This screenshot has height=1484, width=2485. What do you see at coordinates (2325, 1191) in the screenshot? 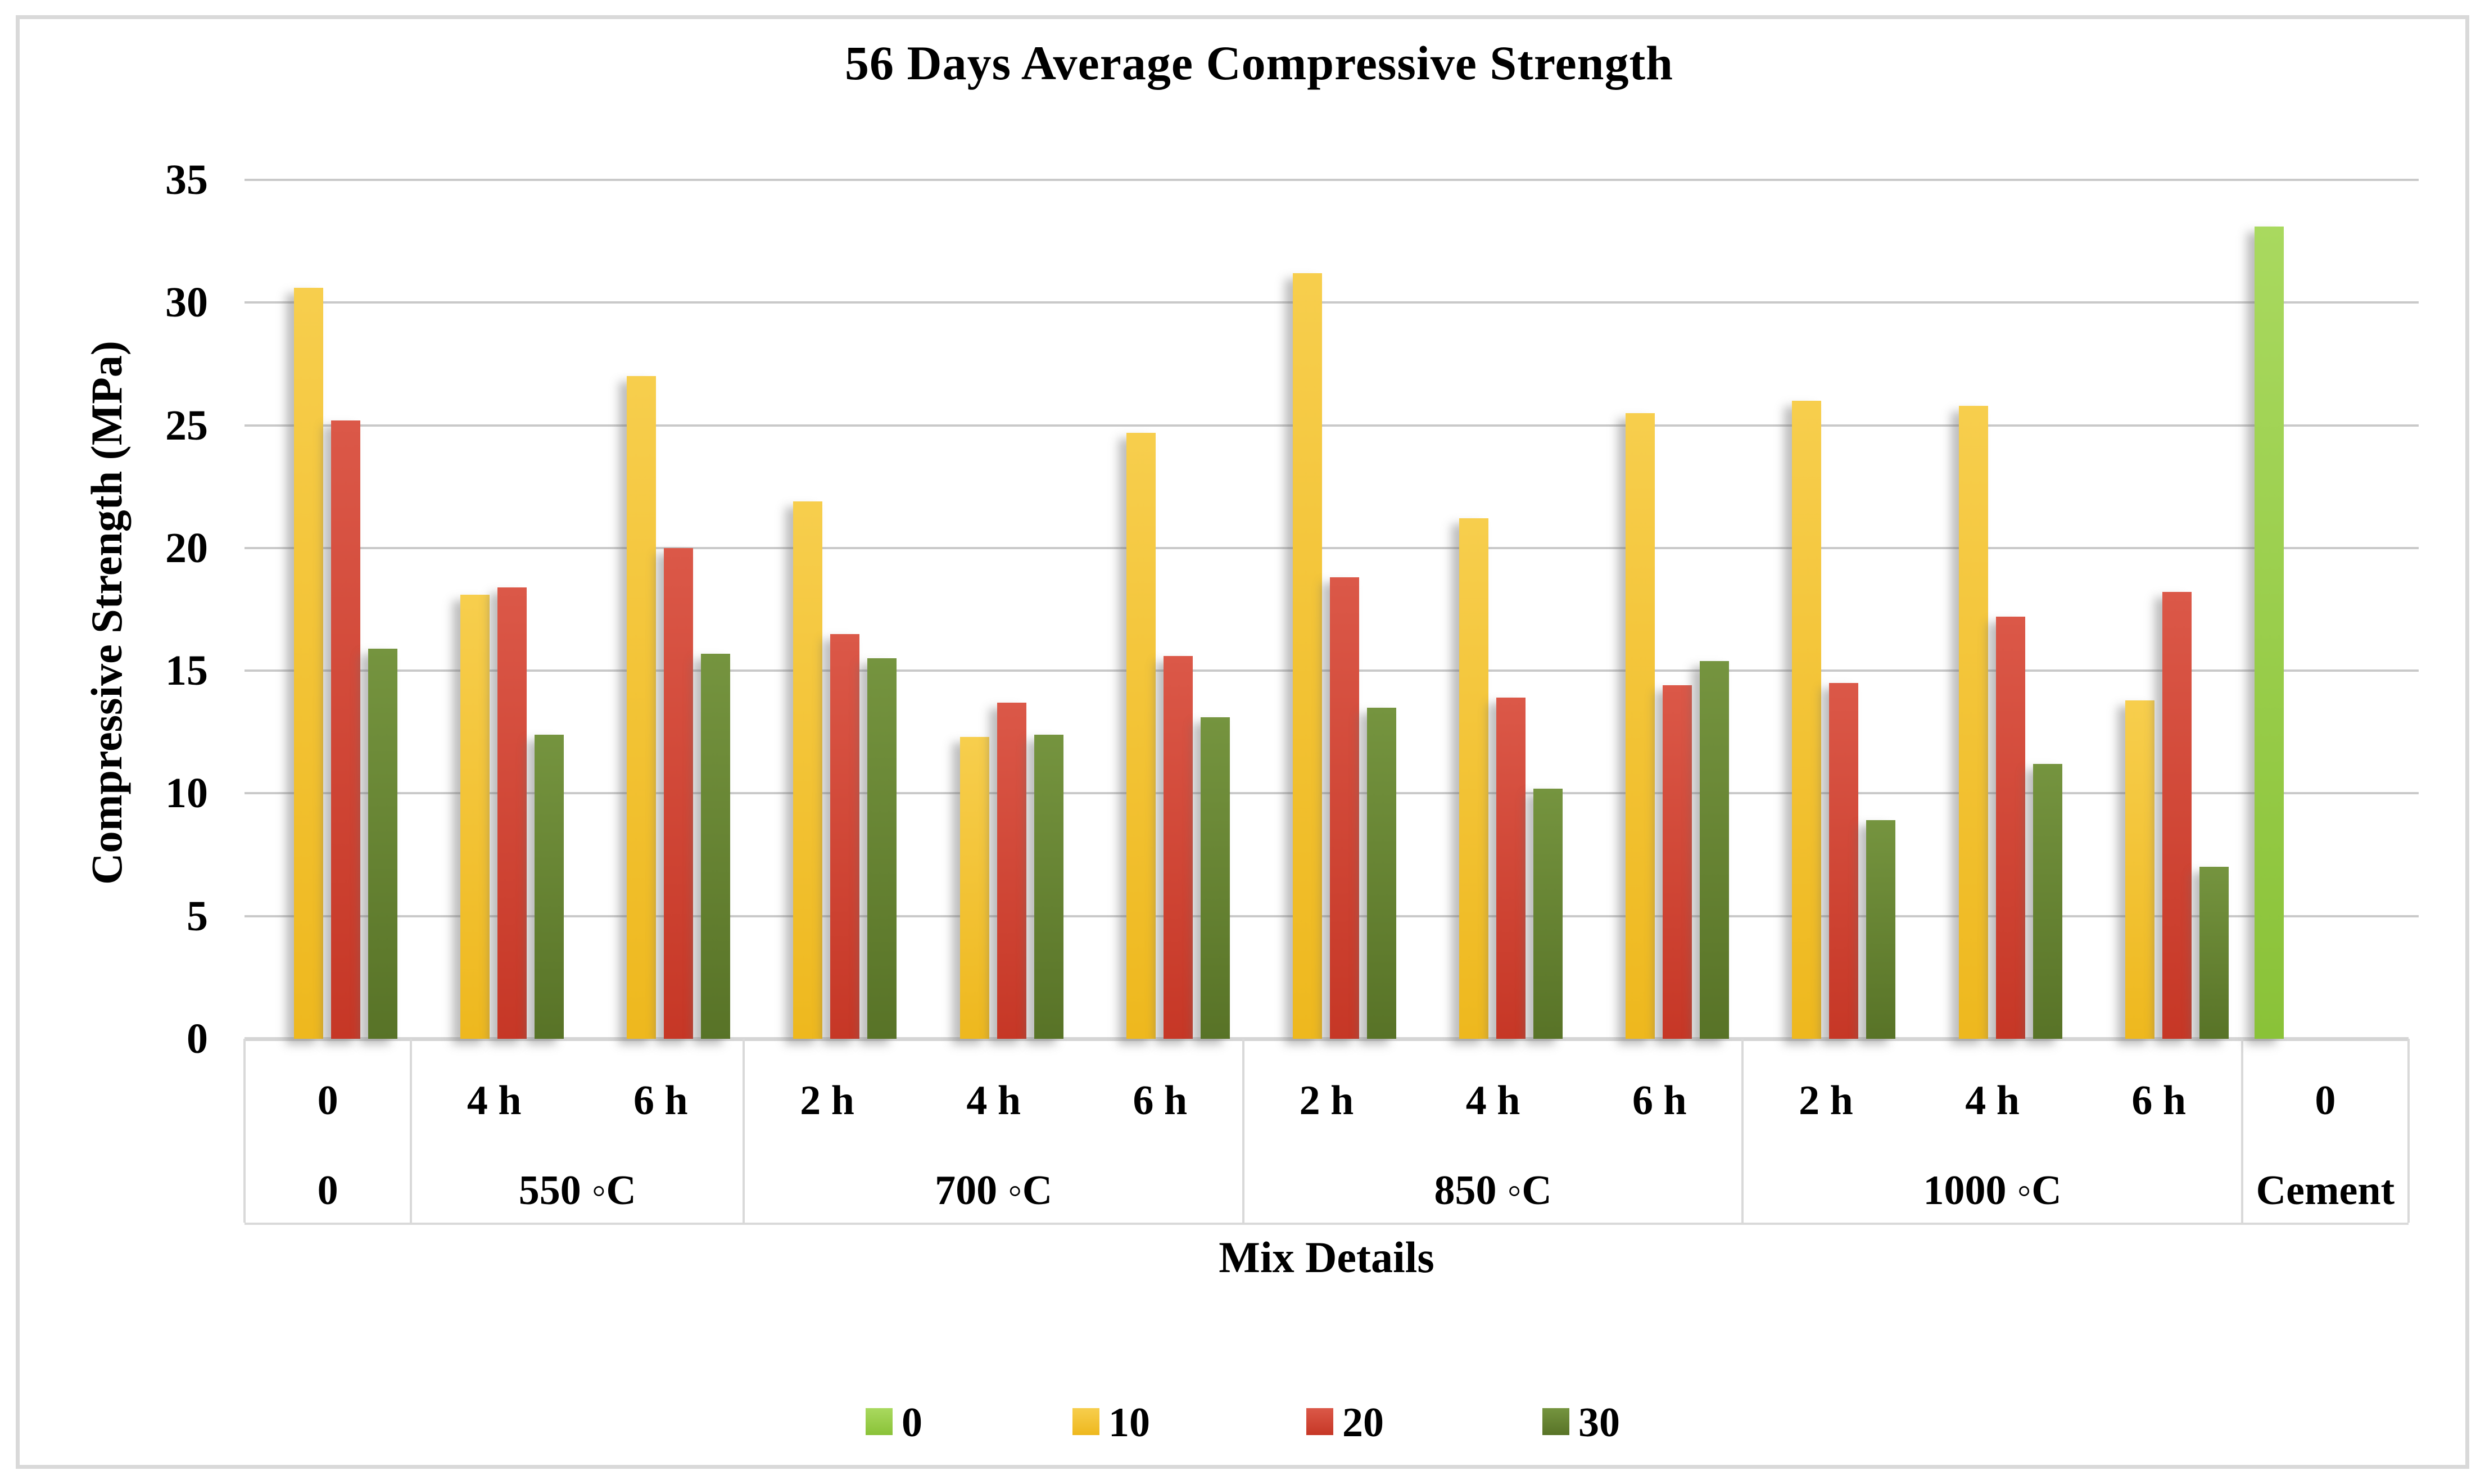
I see `group-label-5: Cement` at bounding box center [2325, 1191].